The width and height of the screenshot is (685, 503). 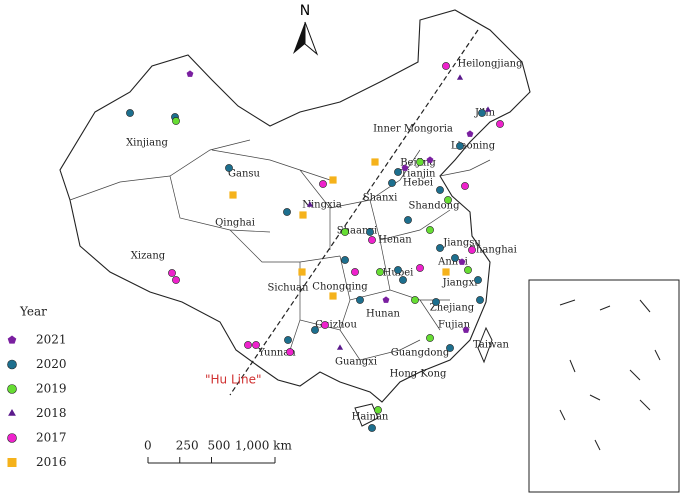 I want to click on region-label: Hong Kong, so click(x=418, y=374).